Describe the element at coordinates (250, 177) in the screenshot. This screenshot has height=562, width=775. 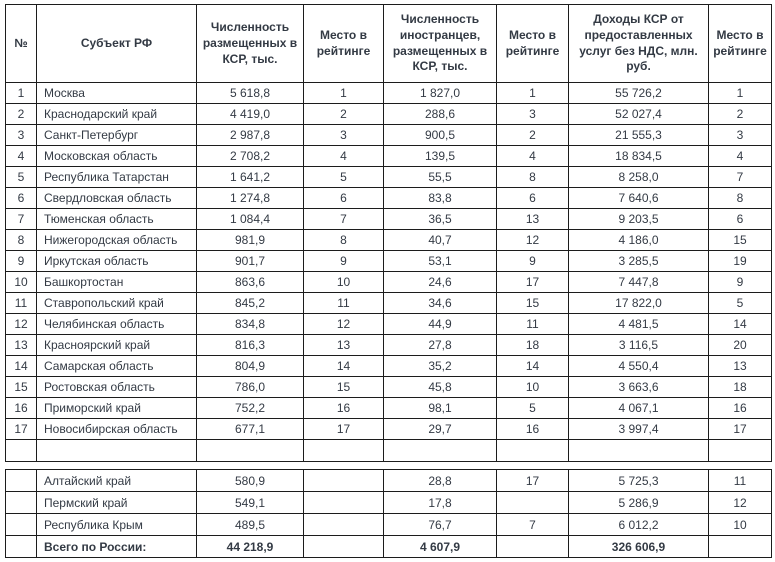
I see `value-cell: 1 641,2` at that location.